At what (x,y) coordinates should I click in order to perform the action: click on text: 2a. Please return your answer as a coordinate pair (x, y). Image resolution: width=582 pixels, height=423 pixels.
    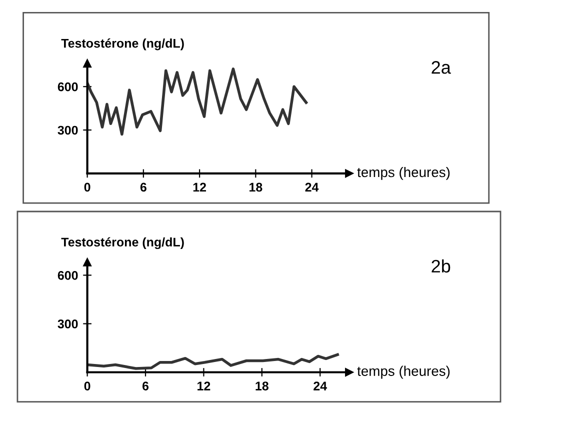
    Looking at the image, I should click on (441, 67).